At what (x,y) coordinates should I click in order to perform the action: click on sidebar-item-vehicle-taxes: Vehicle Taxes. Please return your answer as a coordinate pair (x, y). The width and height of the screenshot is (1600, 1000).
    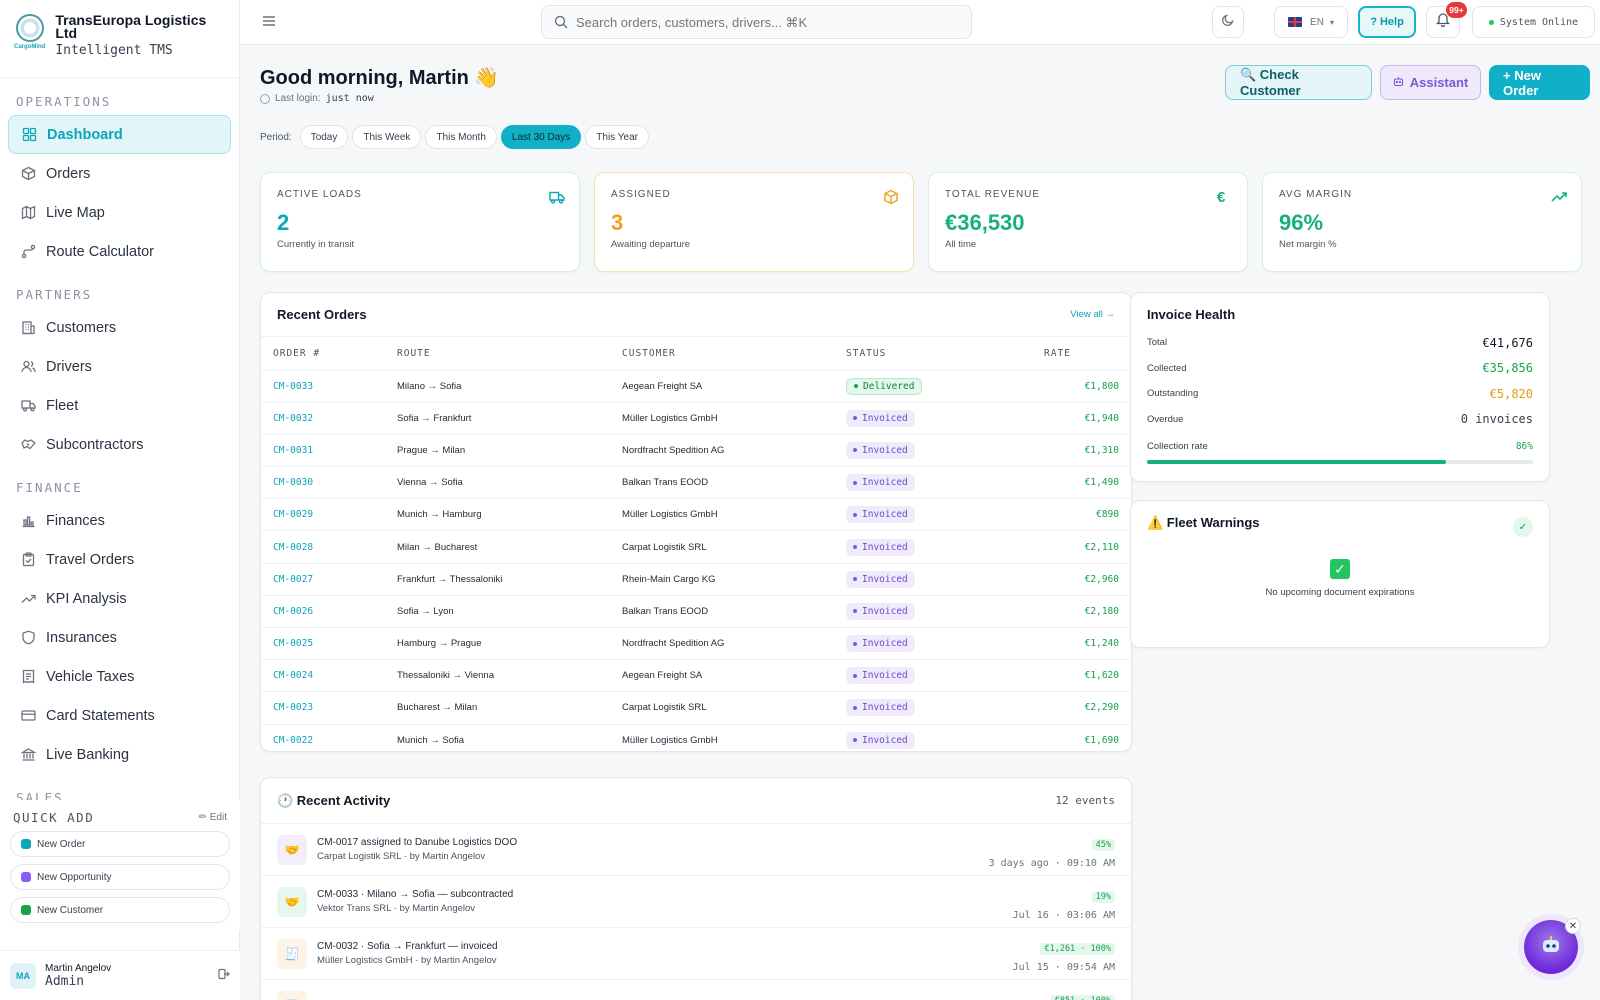
    Looking at the image, I should click on (119, 676).